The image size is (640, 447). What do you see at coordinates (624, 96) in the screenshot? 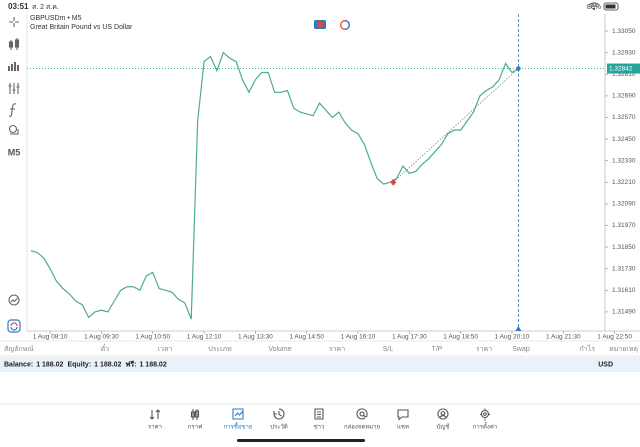
I see `y-tick-label: 1.32690` at bounding box center [624, 96].